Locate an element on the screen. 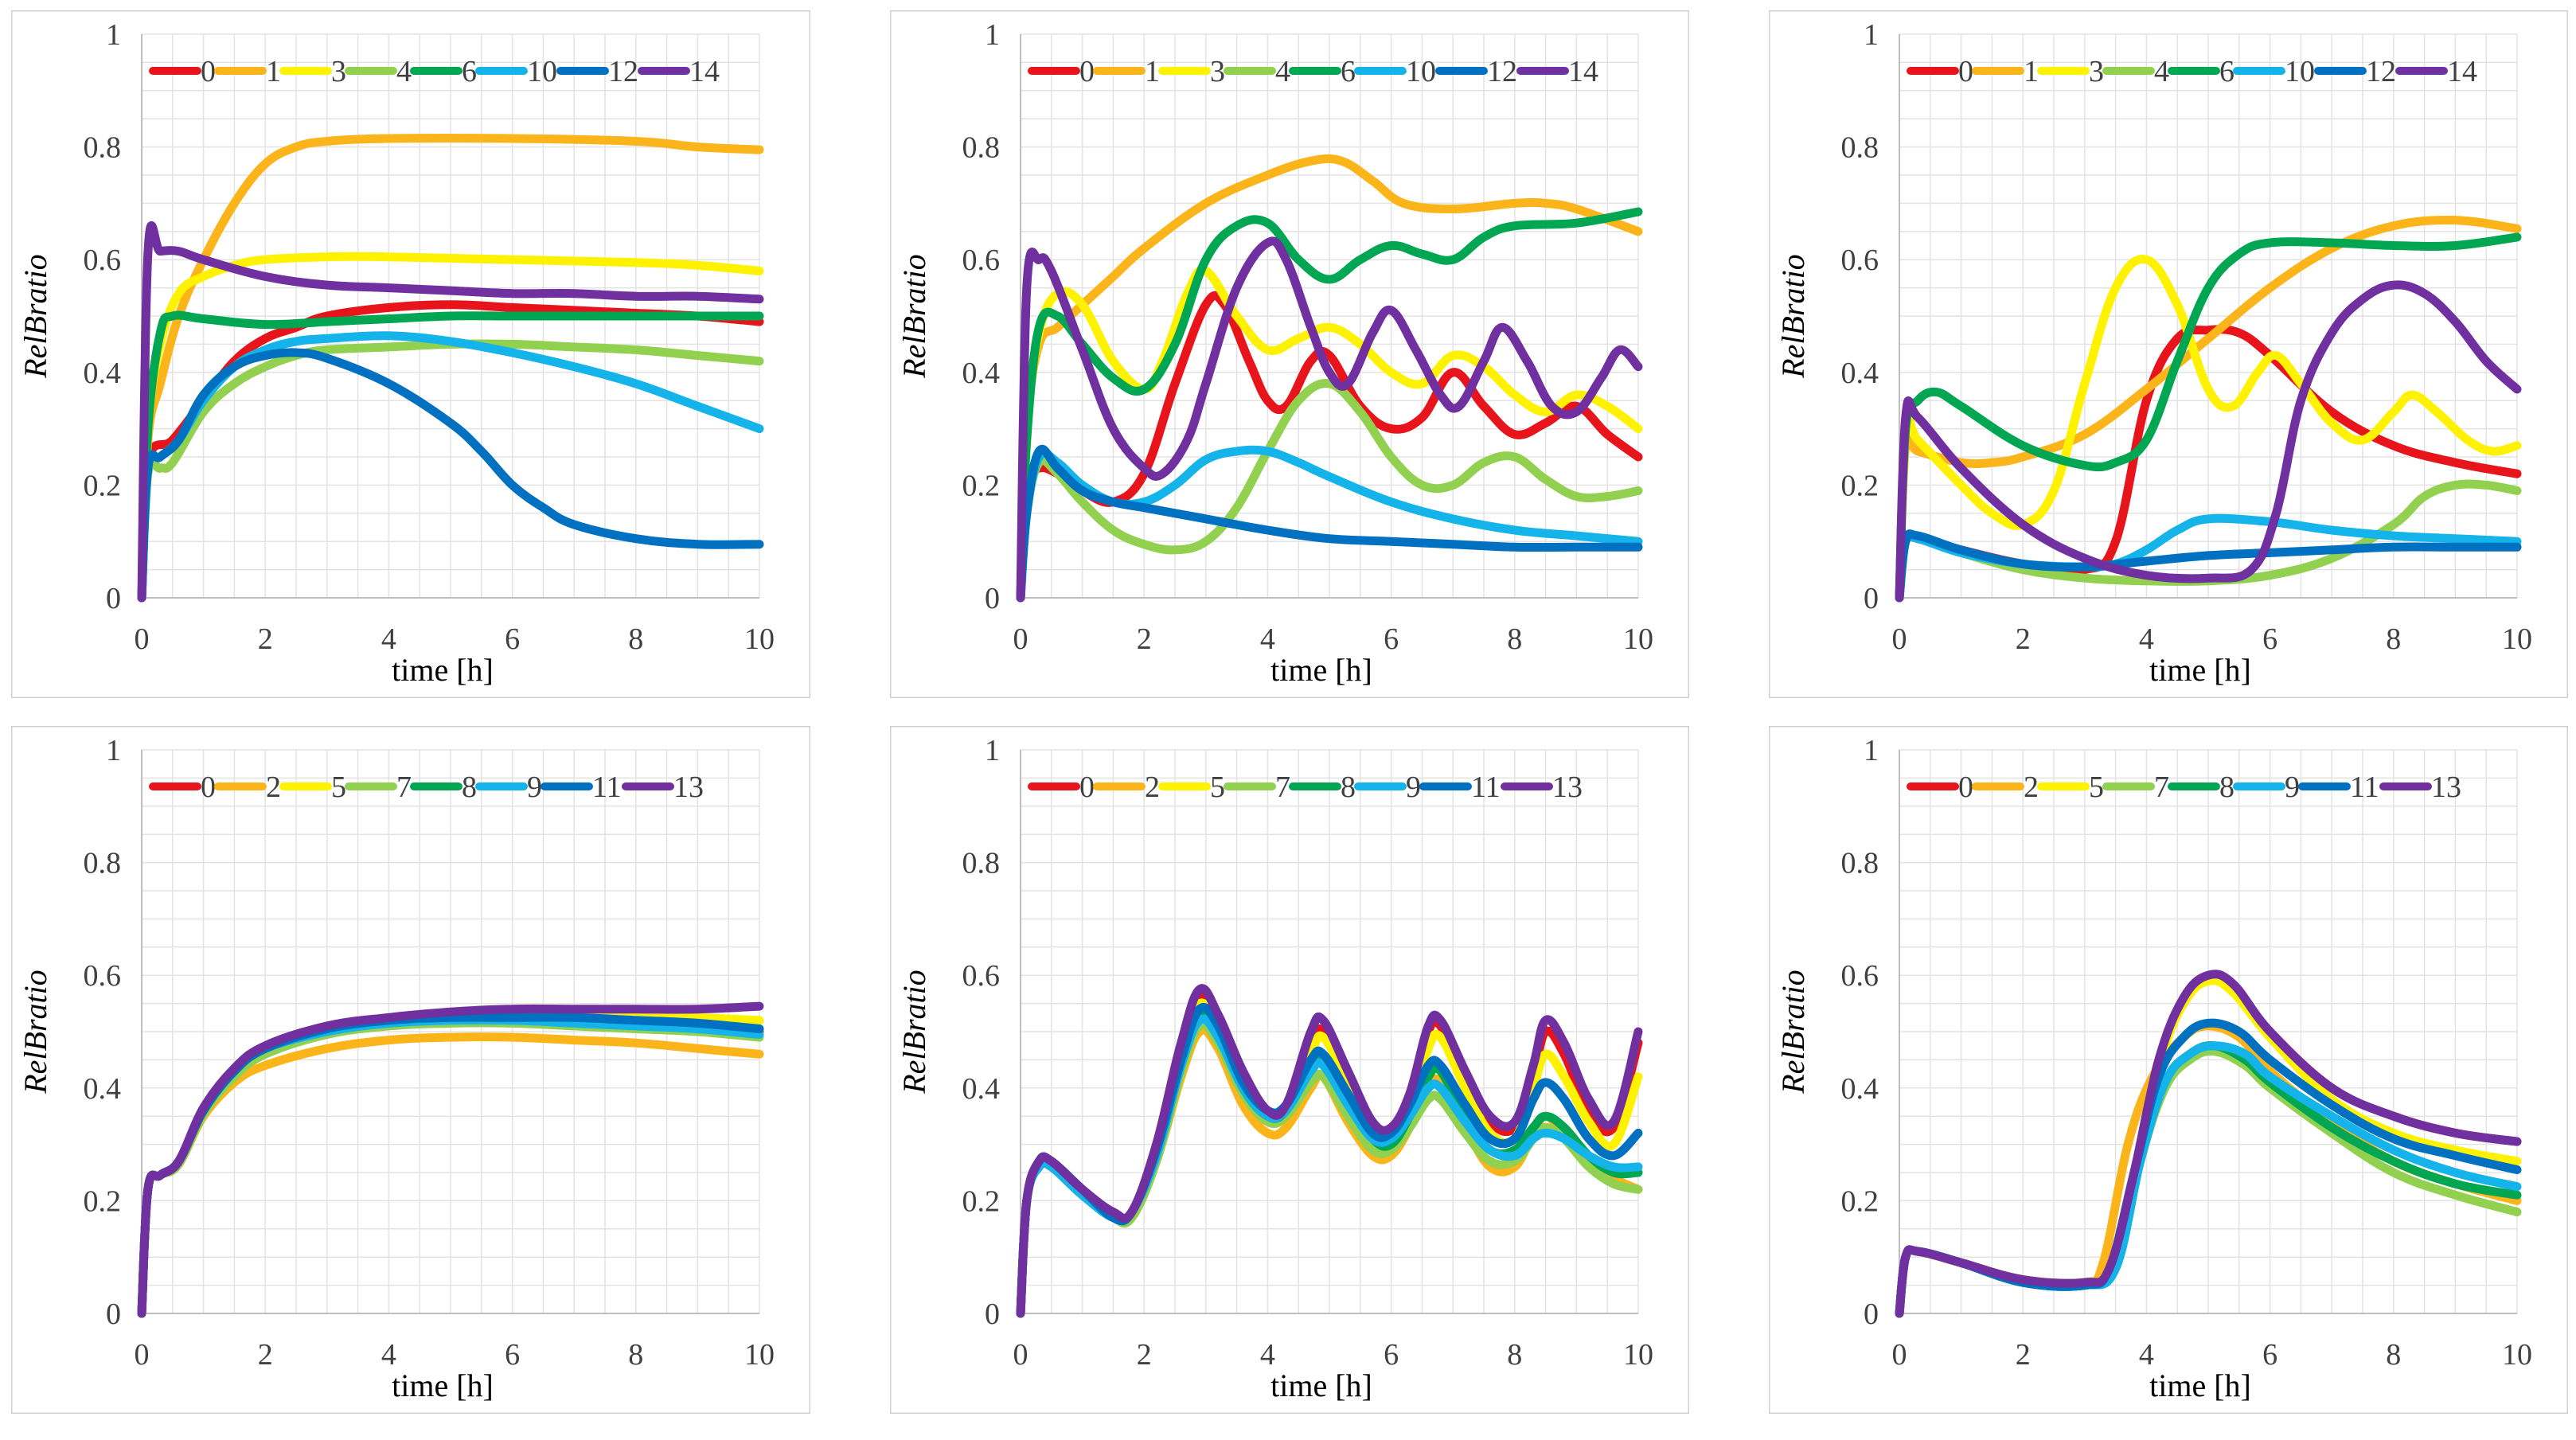 This screenshot has width=2576, height=1440. legend-label: 5 is located at coordinates (1217, 788).